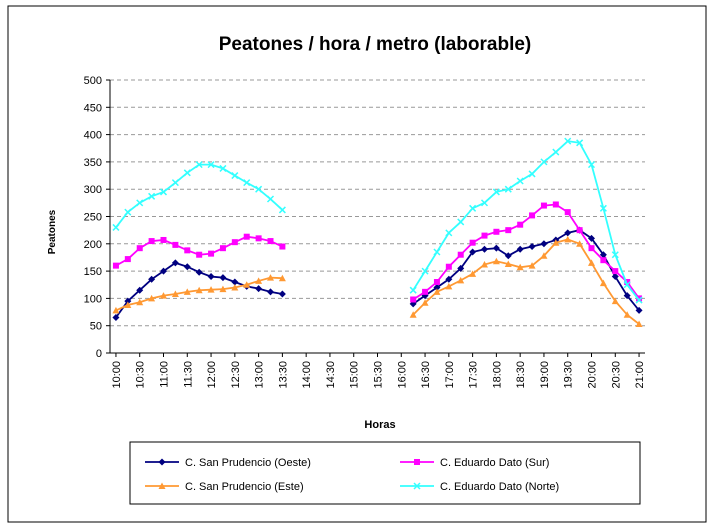 The width and height of the screenshot is (715, 528). What do you see at coordinates (593, 375) in the screenshot?
I see `x-tick-label: 20:00` at bounding box center [593, 375].